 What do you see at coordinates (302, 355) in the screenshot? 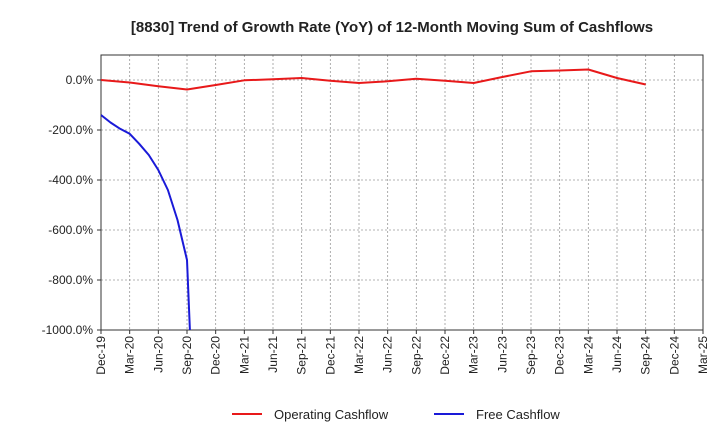
I see `x-tick-label: Sep-21` at bounding box center [302, 355].